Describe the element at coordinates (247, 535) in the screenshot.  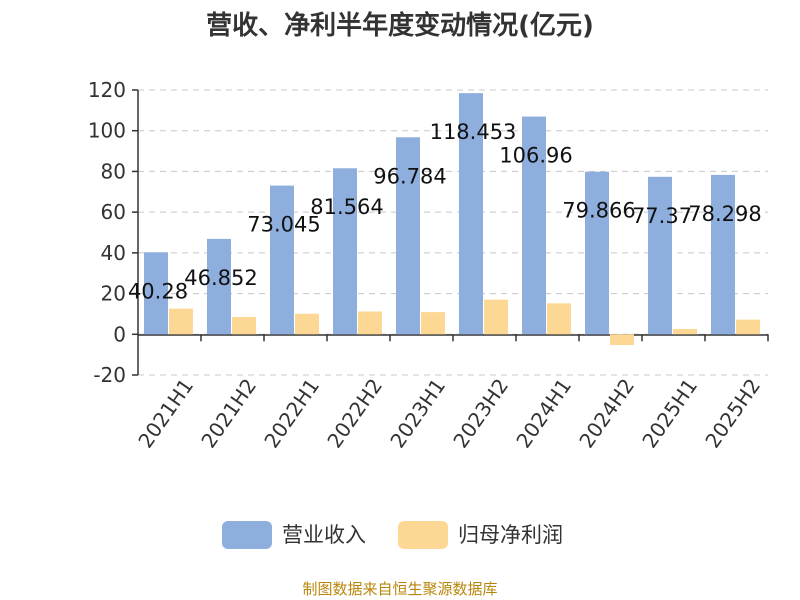
I see `legend-swatch-revenue` at that location.